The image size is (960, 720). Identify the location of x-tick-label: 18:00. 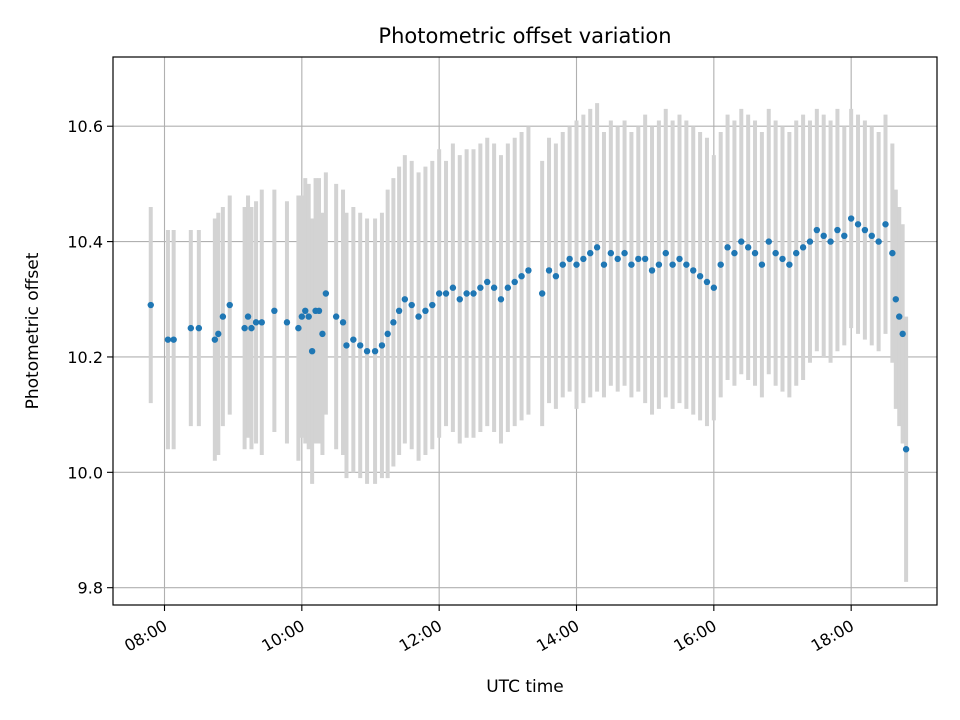
(832, 636).